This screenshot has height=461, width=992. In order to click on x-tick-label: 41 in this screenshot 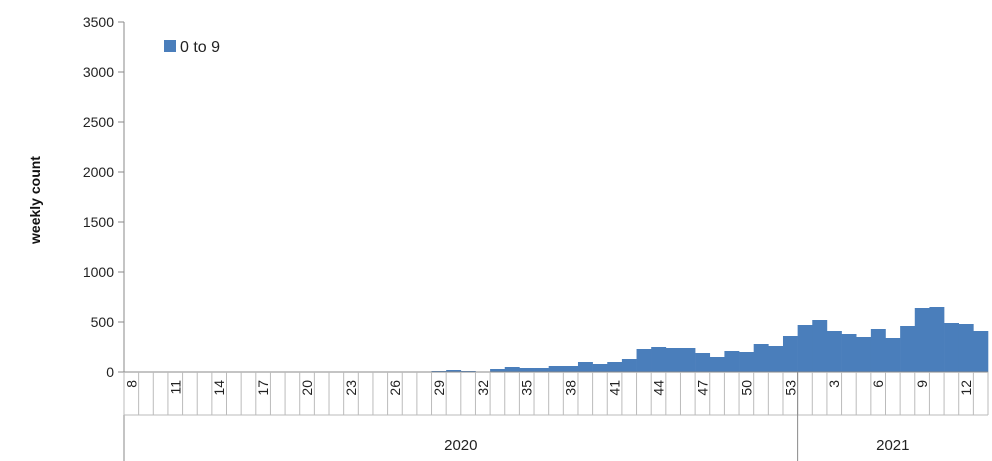, I will do `click(615, 388)`.